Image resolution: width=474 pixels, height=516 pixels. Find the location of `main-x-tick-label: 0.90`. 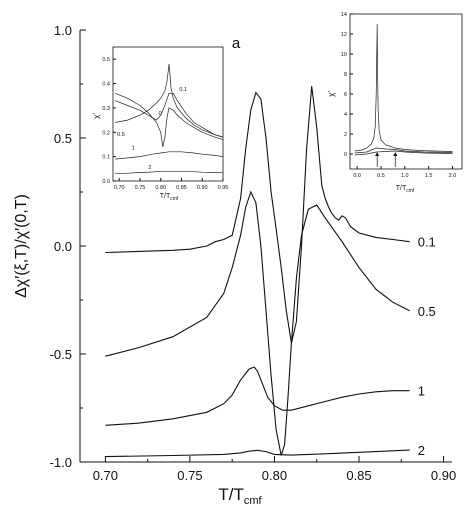

main-x-tick-label: 0.90 is located at coordinates (443, 475).